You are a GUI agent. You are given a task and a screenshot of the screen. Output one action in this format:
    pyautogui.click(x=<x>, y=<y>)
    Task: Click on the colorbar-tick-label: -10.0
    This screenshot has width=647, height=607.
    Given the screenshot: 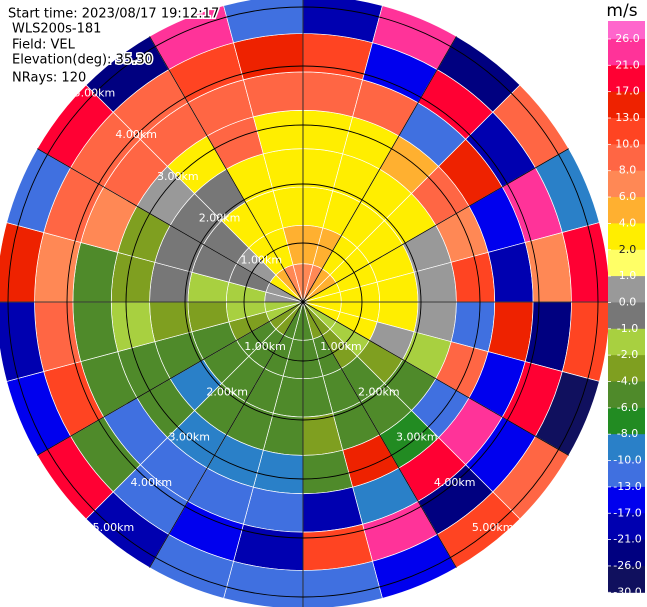 What is the action you would take?
    pyautogui.click(x=627, y=460)
    